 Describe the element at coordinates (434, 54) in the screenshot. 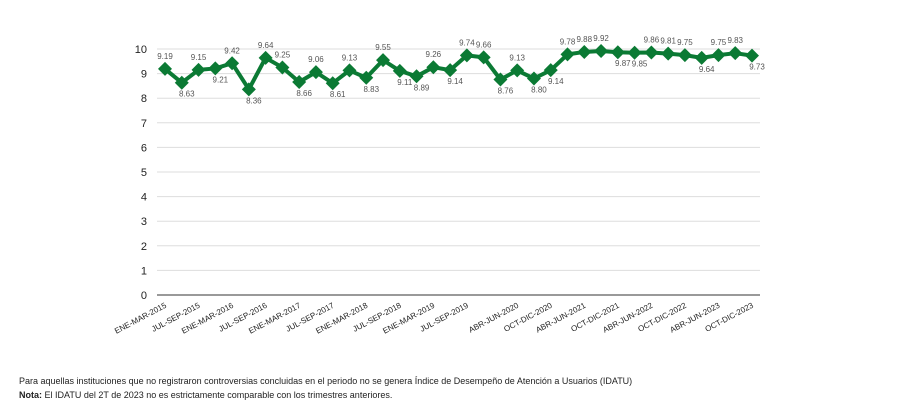

I see `data-label: 9.26` at that location.